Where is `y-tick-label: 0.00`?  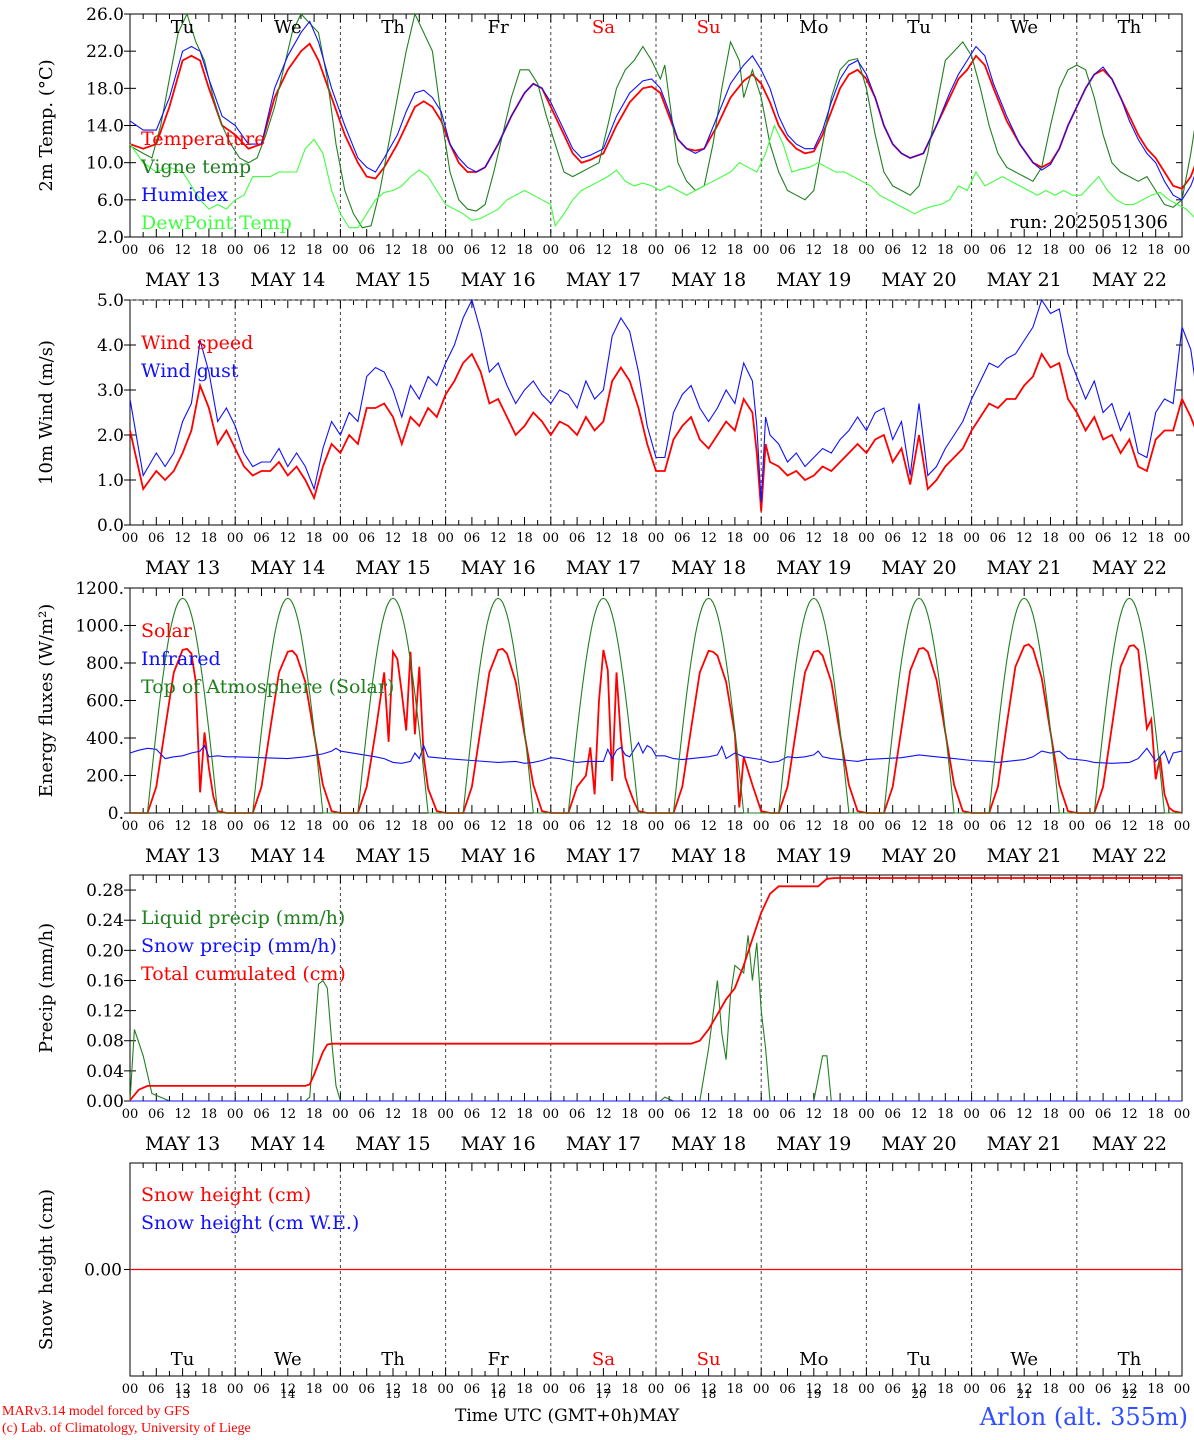
y-tick-label: 0.00 is located at coordinates (105, 1102).